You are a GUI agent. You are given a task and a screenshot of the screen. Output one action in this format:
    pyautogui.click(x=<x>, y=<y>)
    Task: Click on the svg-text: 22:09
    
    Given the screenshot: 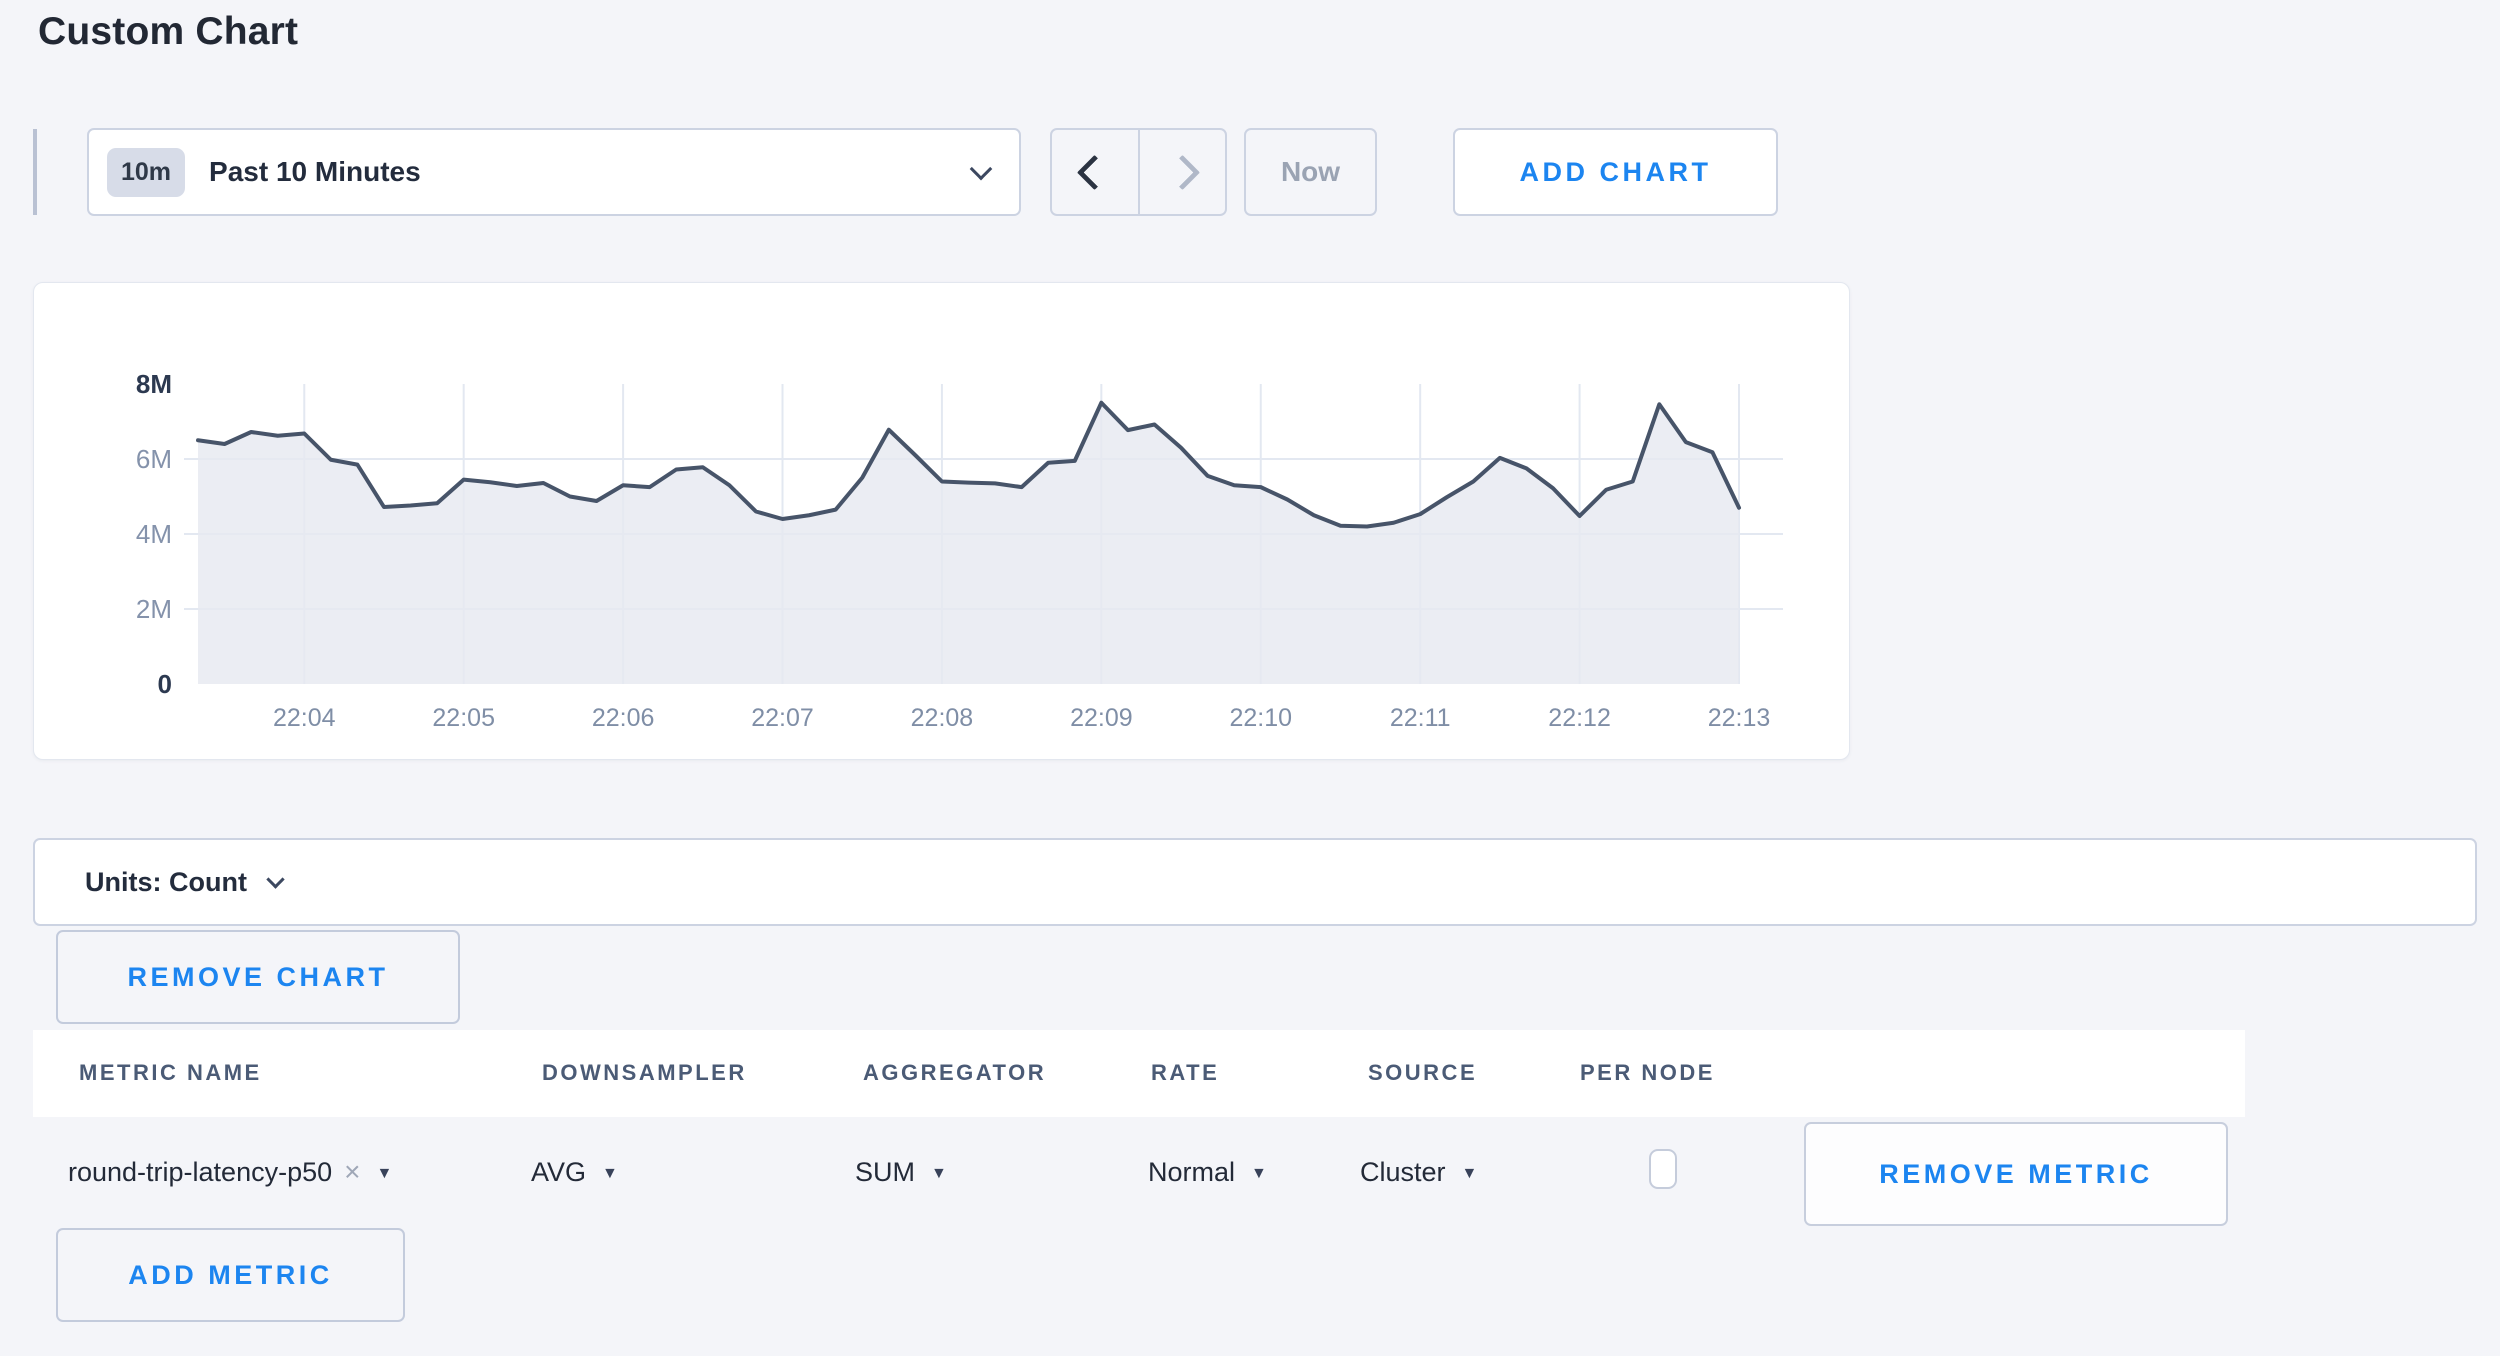 What is the action you would take?
    pyautogui.click(x=1101, y=718)
    